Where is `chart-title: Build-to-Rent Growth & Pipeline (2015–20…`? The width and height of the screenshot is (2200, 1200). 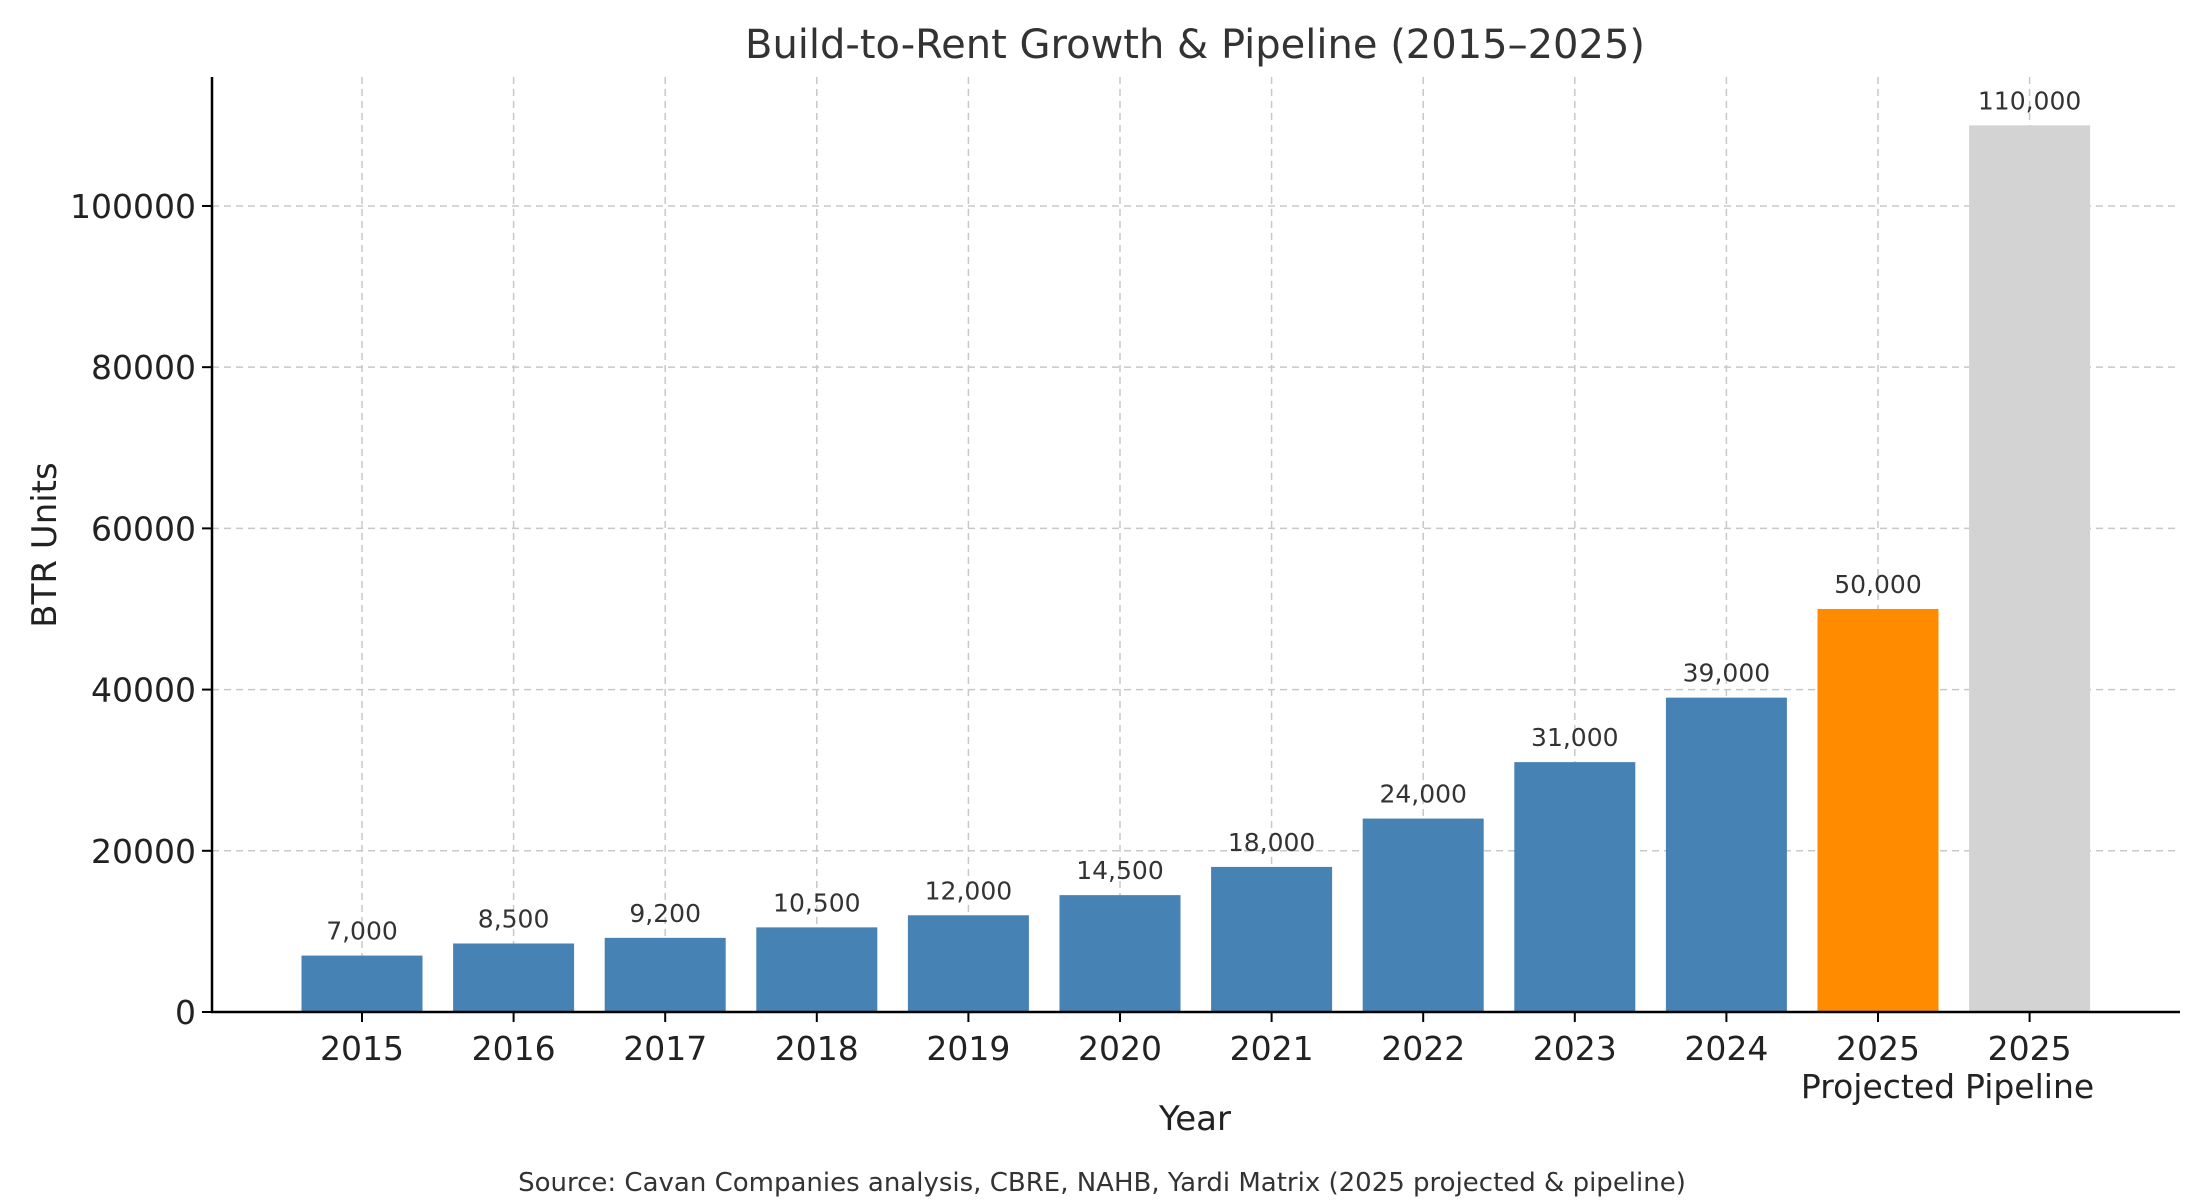
chart-title: Build-to-Rent Growth & Pipeline (2015–20… is located at coordinates (1195, 45).